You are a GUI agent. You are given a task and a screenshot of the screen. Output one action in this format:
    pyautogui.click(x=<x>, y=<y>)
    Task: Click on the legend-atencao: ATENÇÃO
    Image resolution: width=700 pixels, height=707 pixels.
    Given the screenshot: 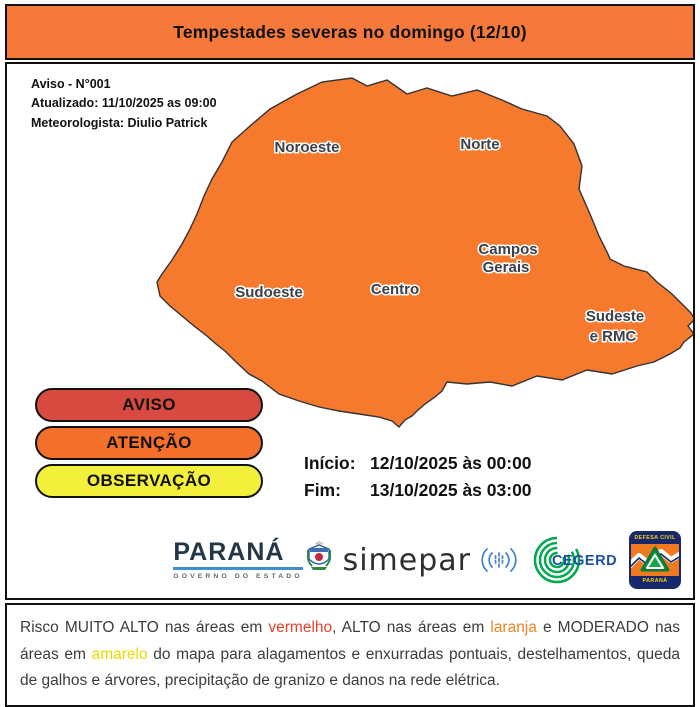 What is the action you would take?
    pyautogui.click(x=149, y=443)
    